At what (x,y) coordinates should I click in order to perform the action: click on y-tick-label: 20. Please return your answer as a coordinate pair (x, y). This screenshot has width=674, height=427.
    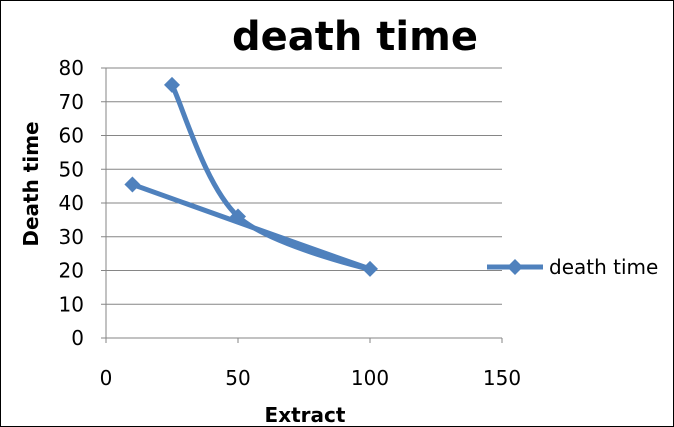
    Looking at the image, I should click on (71, 271).